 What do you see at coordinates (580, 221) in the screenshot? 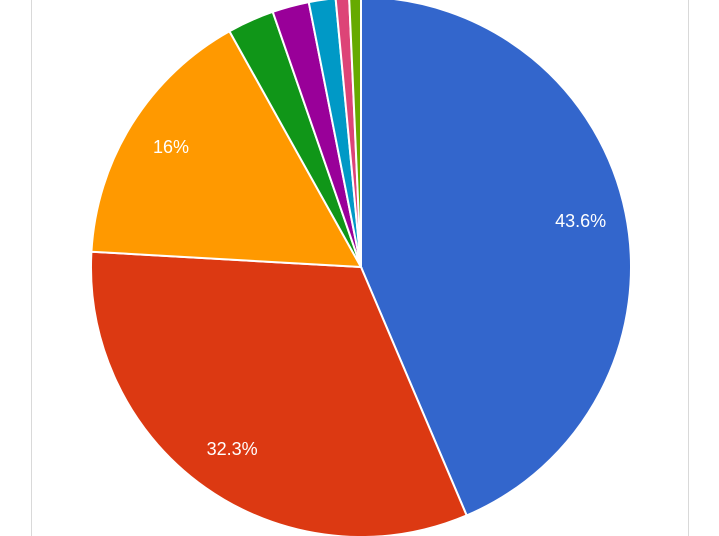
I see `pie-slice-label-1: 43.6%` at bounding box center [580, 221].